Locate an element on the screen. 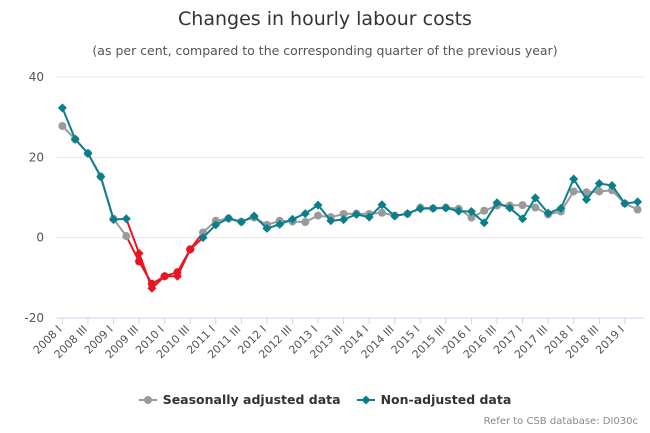 The image size is (650, 433). x-tick-label: 2019 I is located at coordinates (610, 340).